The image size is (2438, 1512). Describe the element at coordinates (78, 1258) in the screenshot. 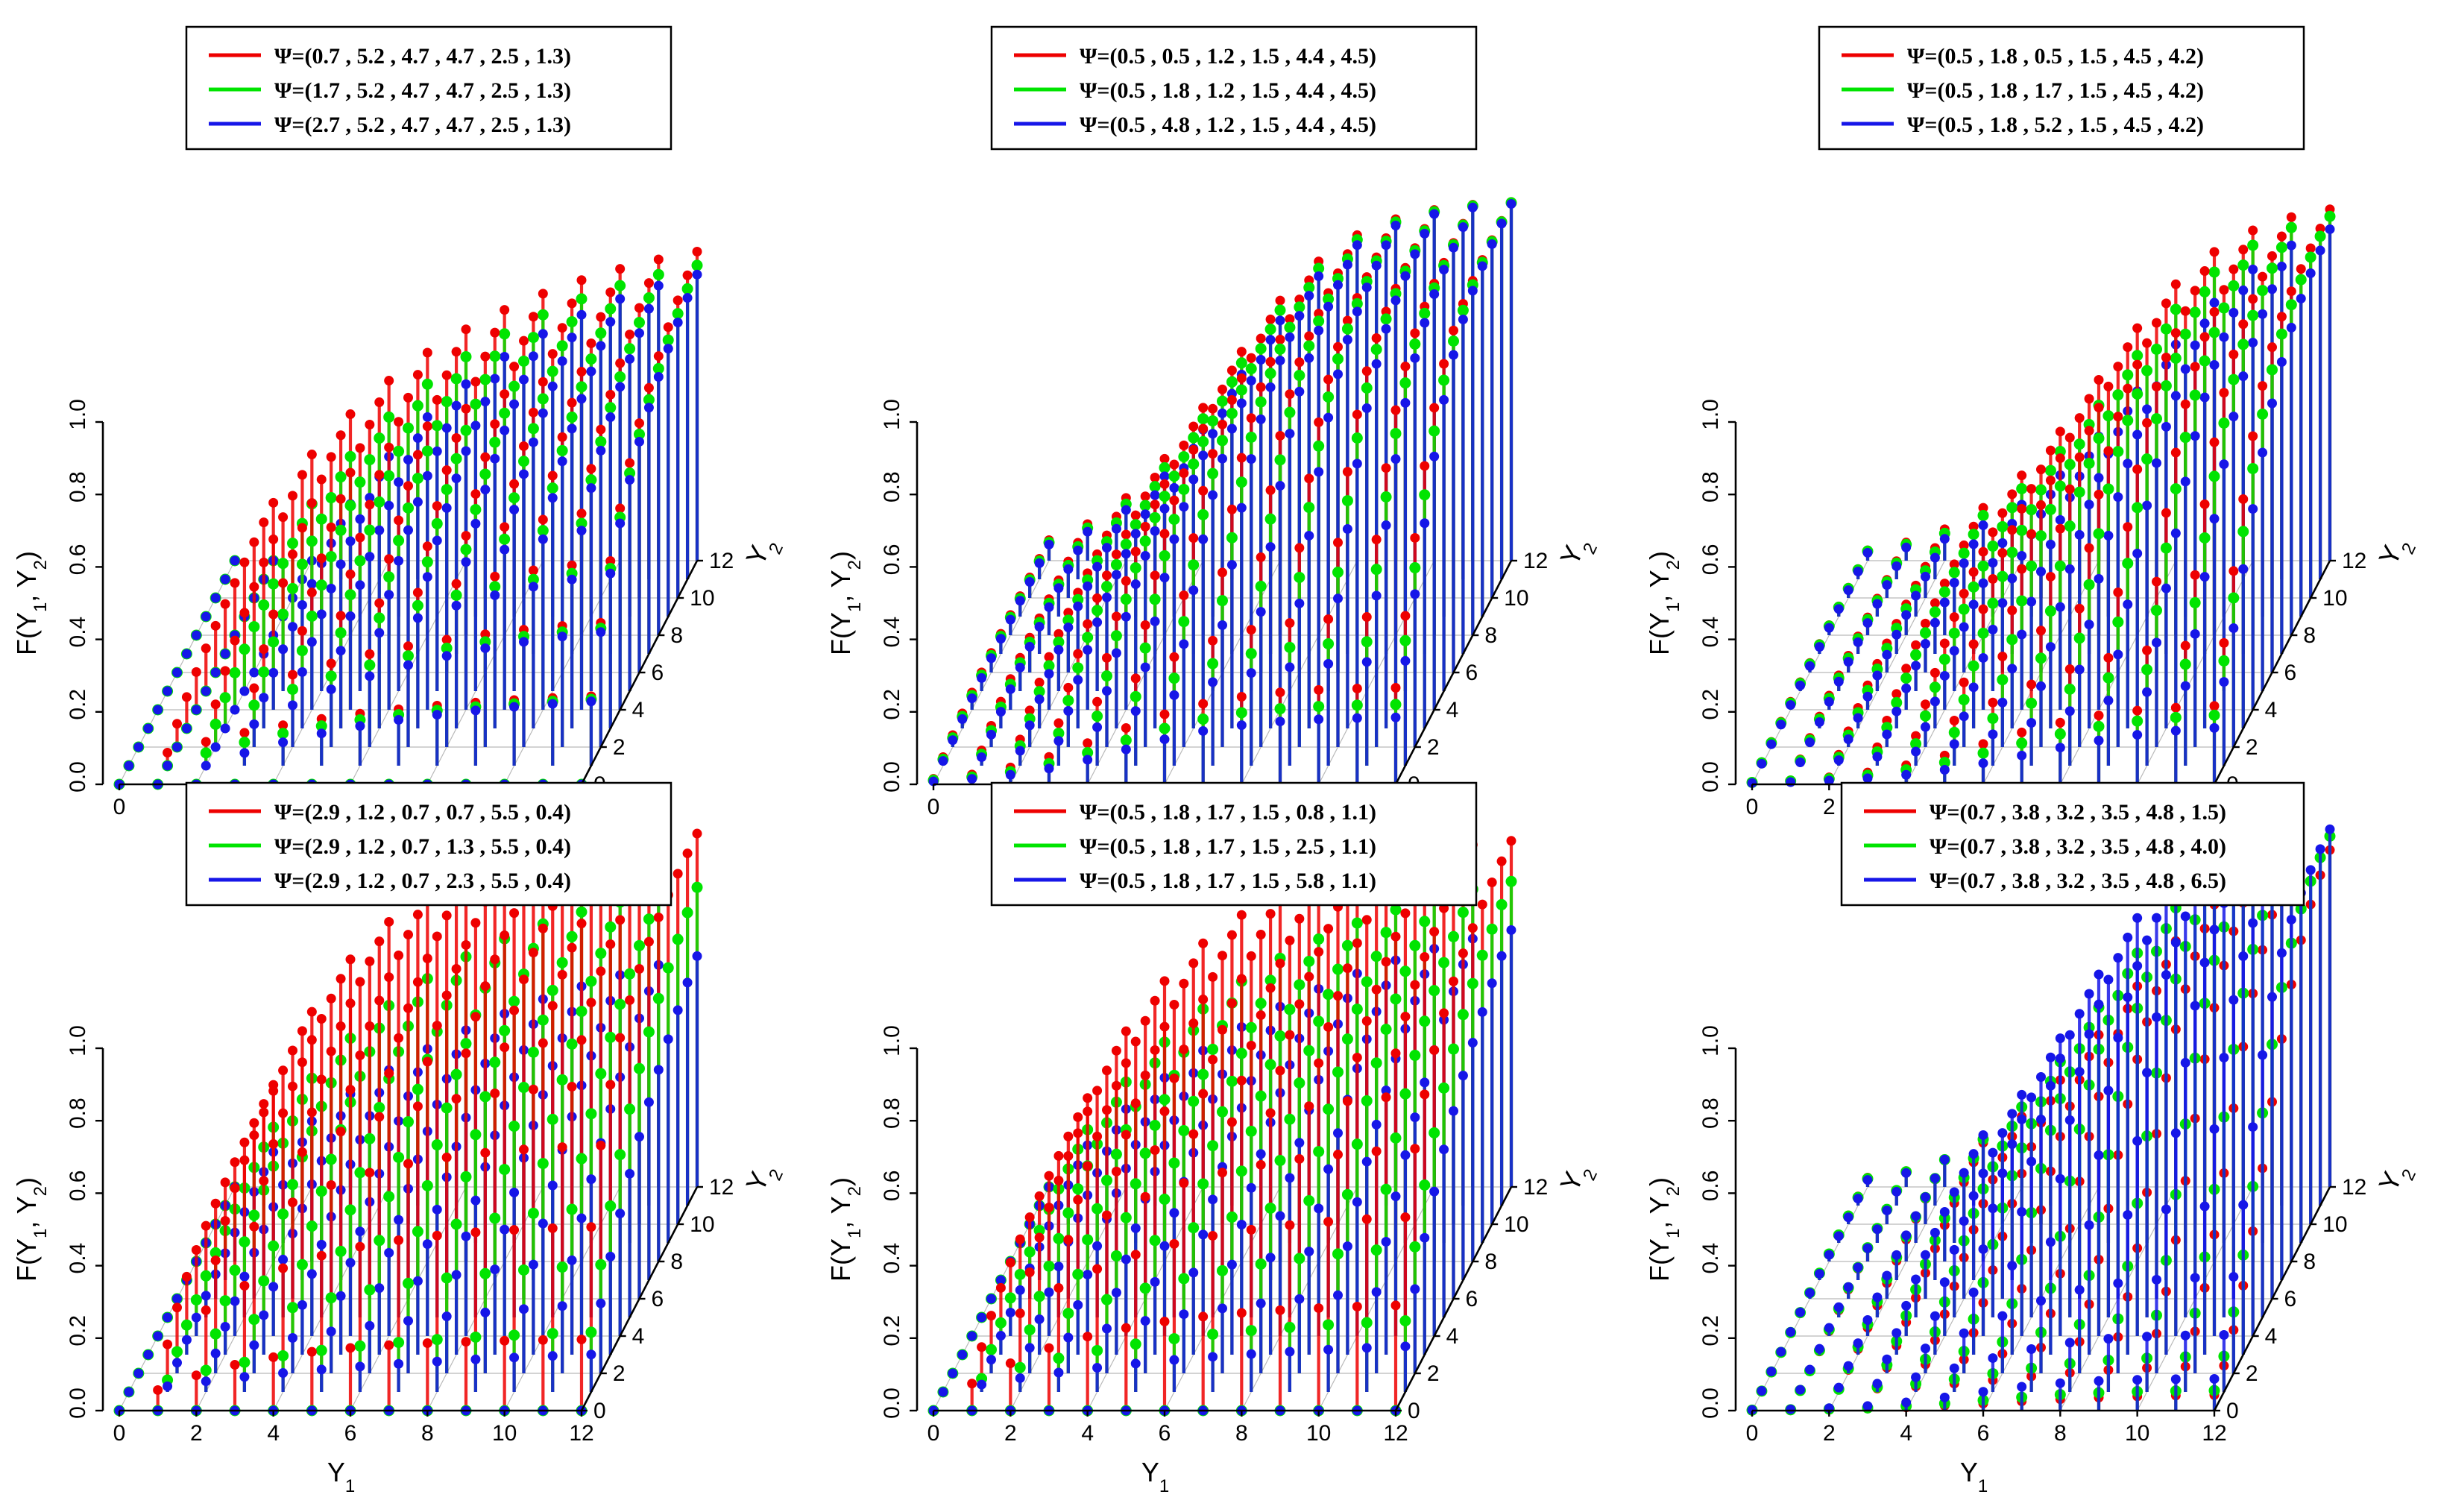

I see `z-tick-label: 0.4` at that location.